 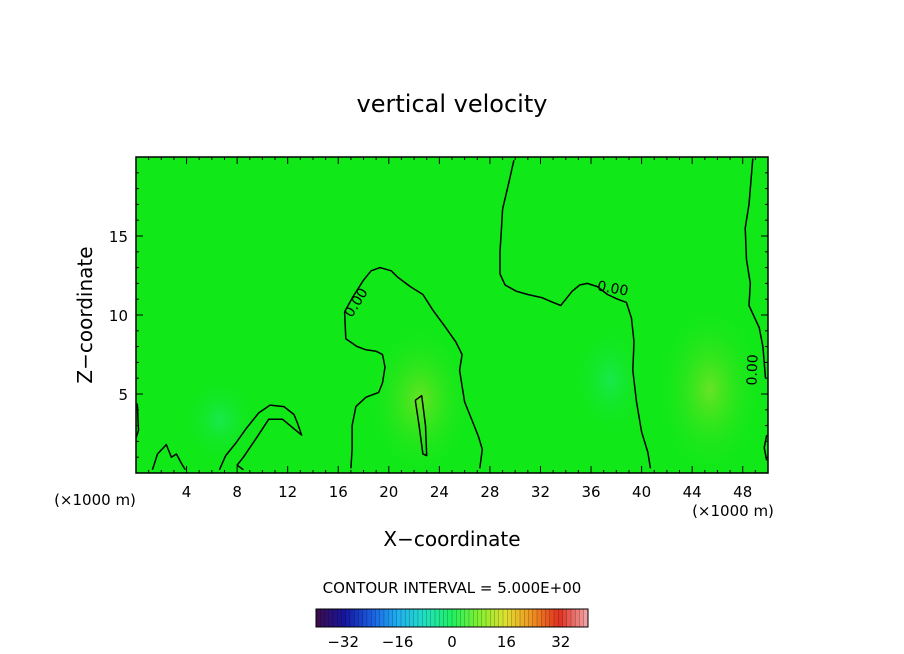 I want to click on colorbar-tick-label: 32, so click(x=560, y=642).